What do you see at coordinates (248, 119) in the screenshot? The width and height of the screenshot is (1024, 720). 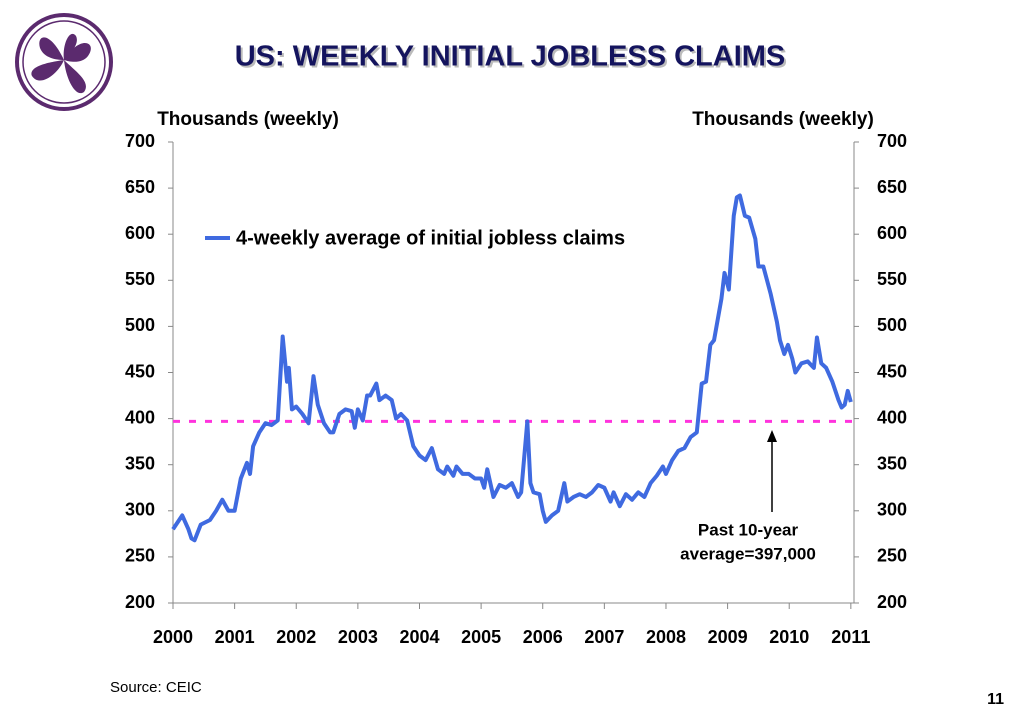 I see `y-axis-label: Thousands (weekly)` at bounding box center [248, 119].